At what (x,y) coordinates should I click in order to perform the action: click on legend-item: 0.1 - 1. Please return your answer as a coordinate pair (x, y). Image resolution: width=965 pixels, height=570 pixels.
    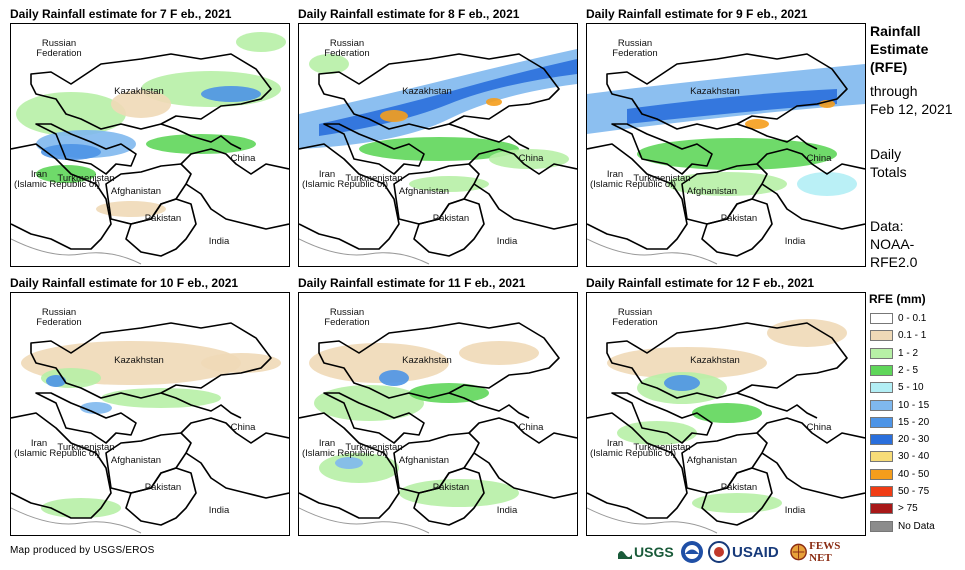
    Looking at the image, I should click on (917, 336).